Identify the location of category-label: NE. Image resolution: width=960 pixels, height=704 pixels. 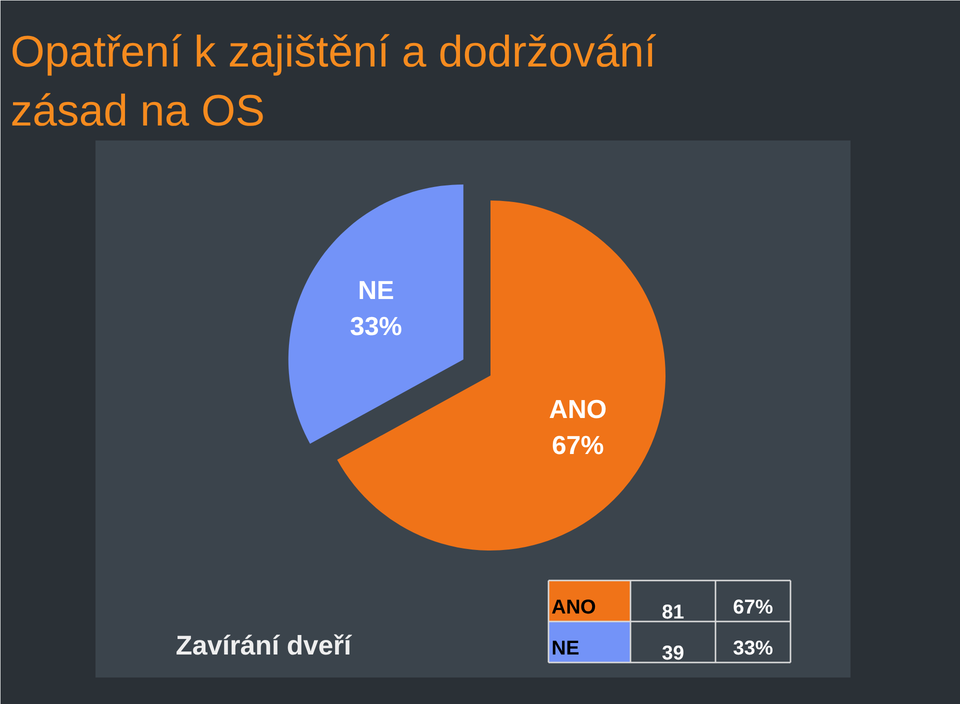
(566, 649).